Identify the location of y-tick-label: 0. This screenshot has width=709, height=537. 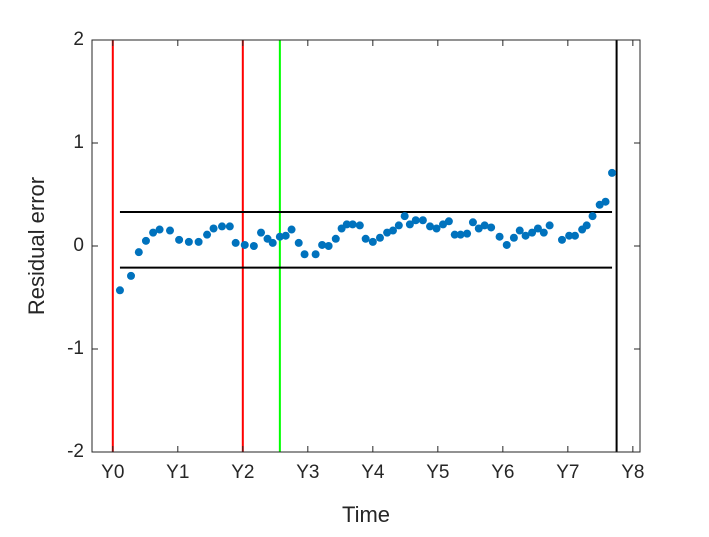
(78, 245).